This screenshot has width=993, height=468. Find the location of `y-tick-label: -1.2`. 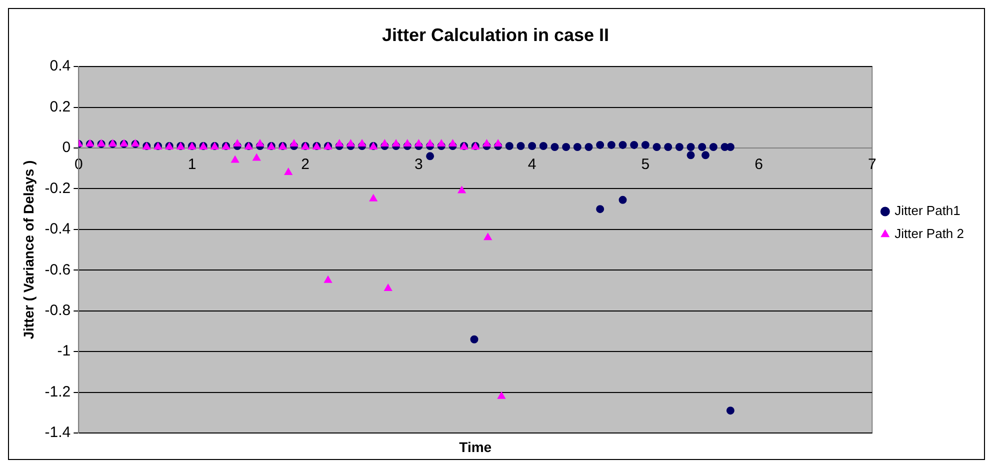

y-tick-label: -1.2 is located at coordinates (57, 391).